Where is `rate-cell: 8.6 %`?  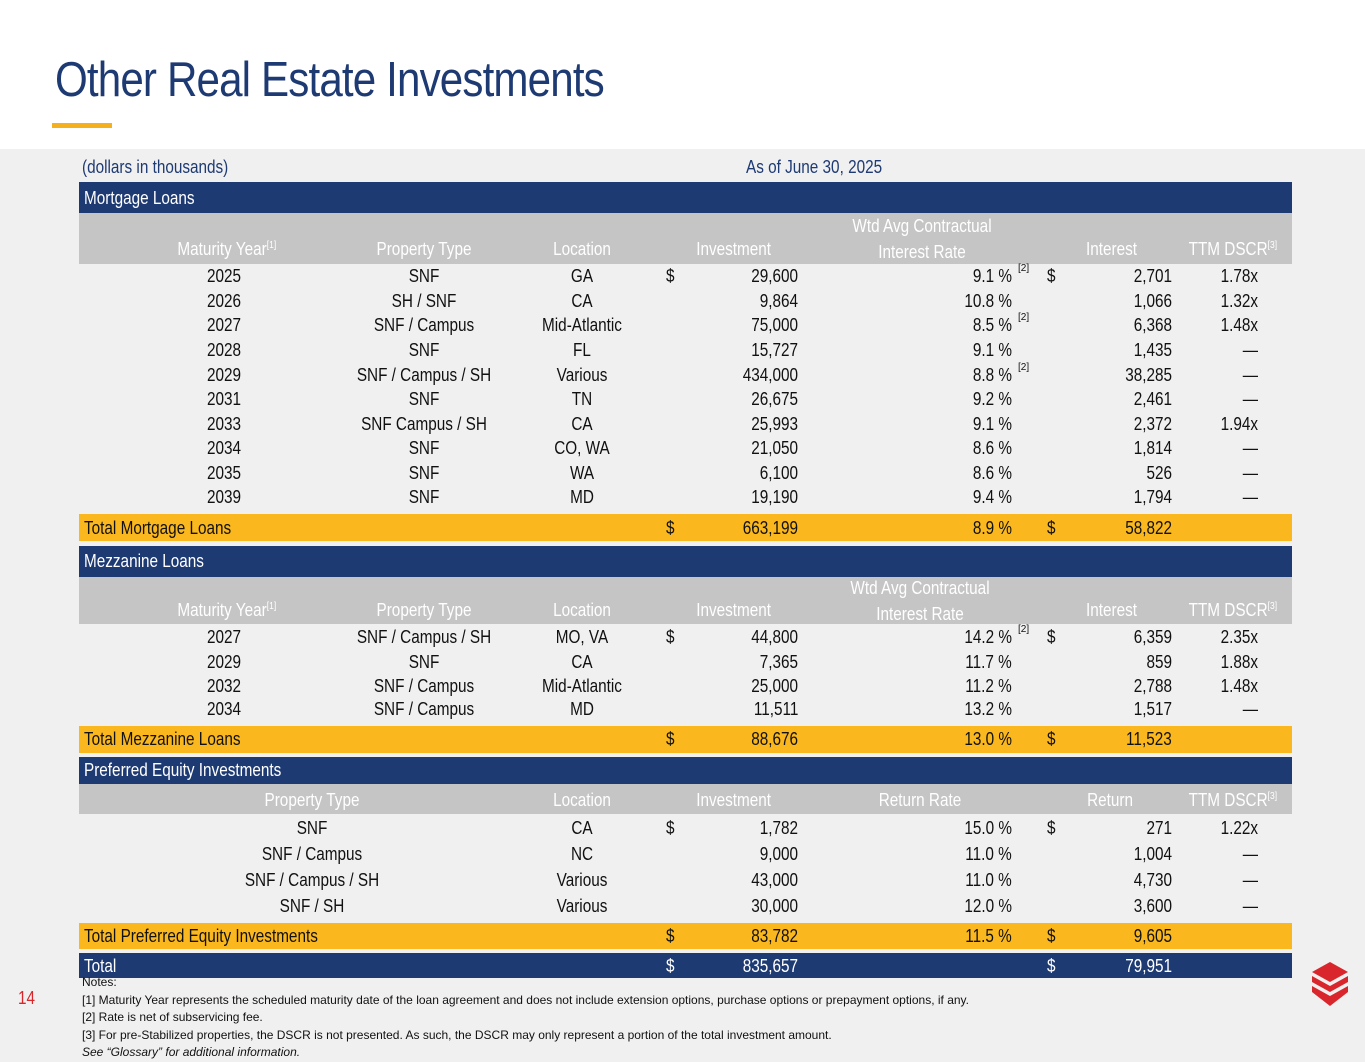
rate-cell: 8.6 % is located at coordinates (992, 473).